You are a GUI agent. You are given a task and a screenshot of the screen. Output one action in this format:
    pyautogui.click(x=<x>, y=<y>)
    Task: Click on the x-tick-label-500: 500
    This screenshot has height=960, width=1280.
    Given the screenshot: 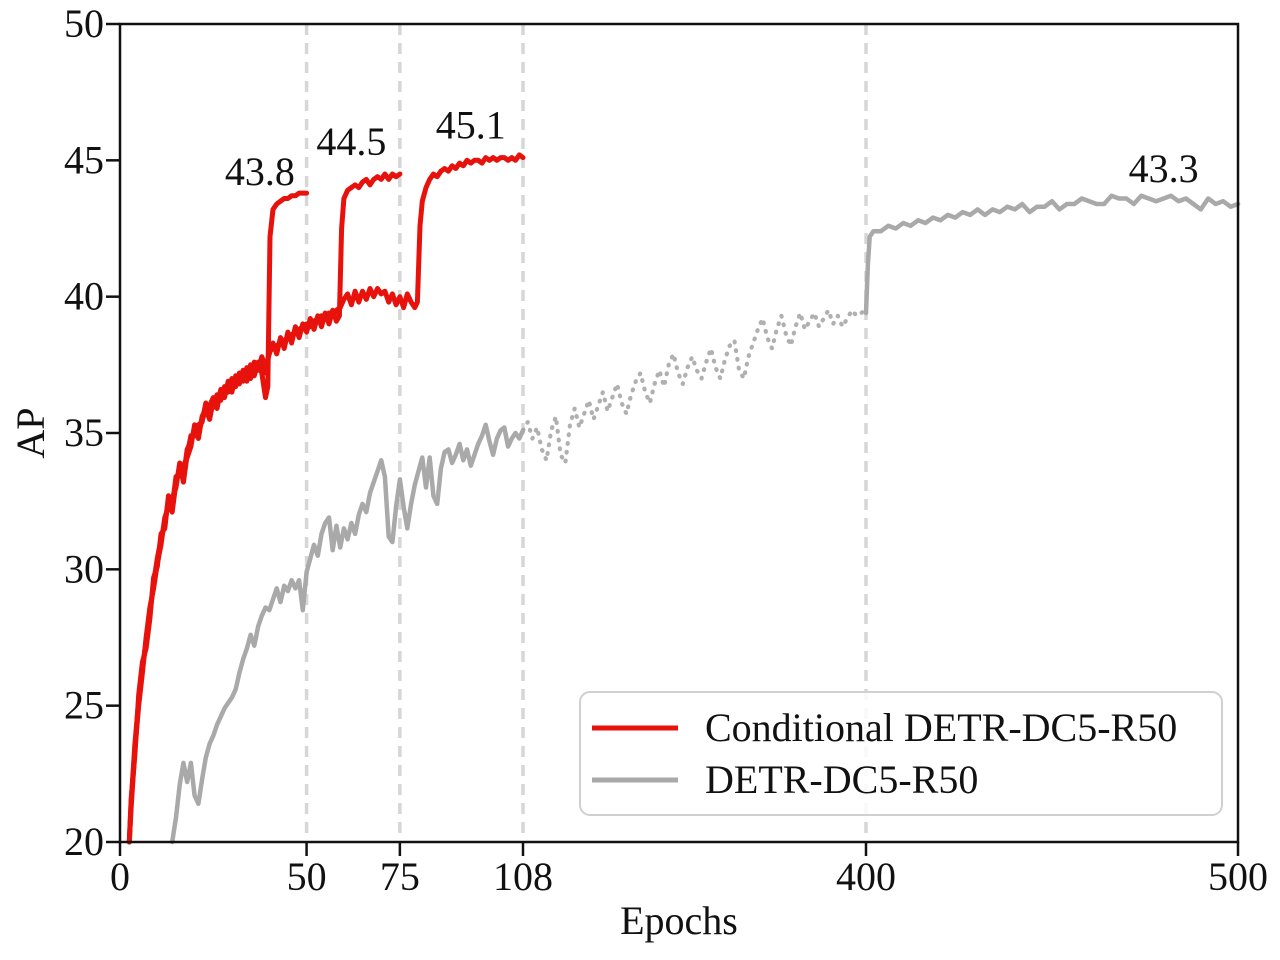 What is the action you would take?
    pyautogui.click(x=1238, y=876)
    